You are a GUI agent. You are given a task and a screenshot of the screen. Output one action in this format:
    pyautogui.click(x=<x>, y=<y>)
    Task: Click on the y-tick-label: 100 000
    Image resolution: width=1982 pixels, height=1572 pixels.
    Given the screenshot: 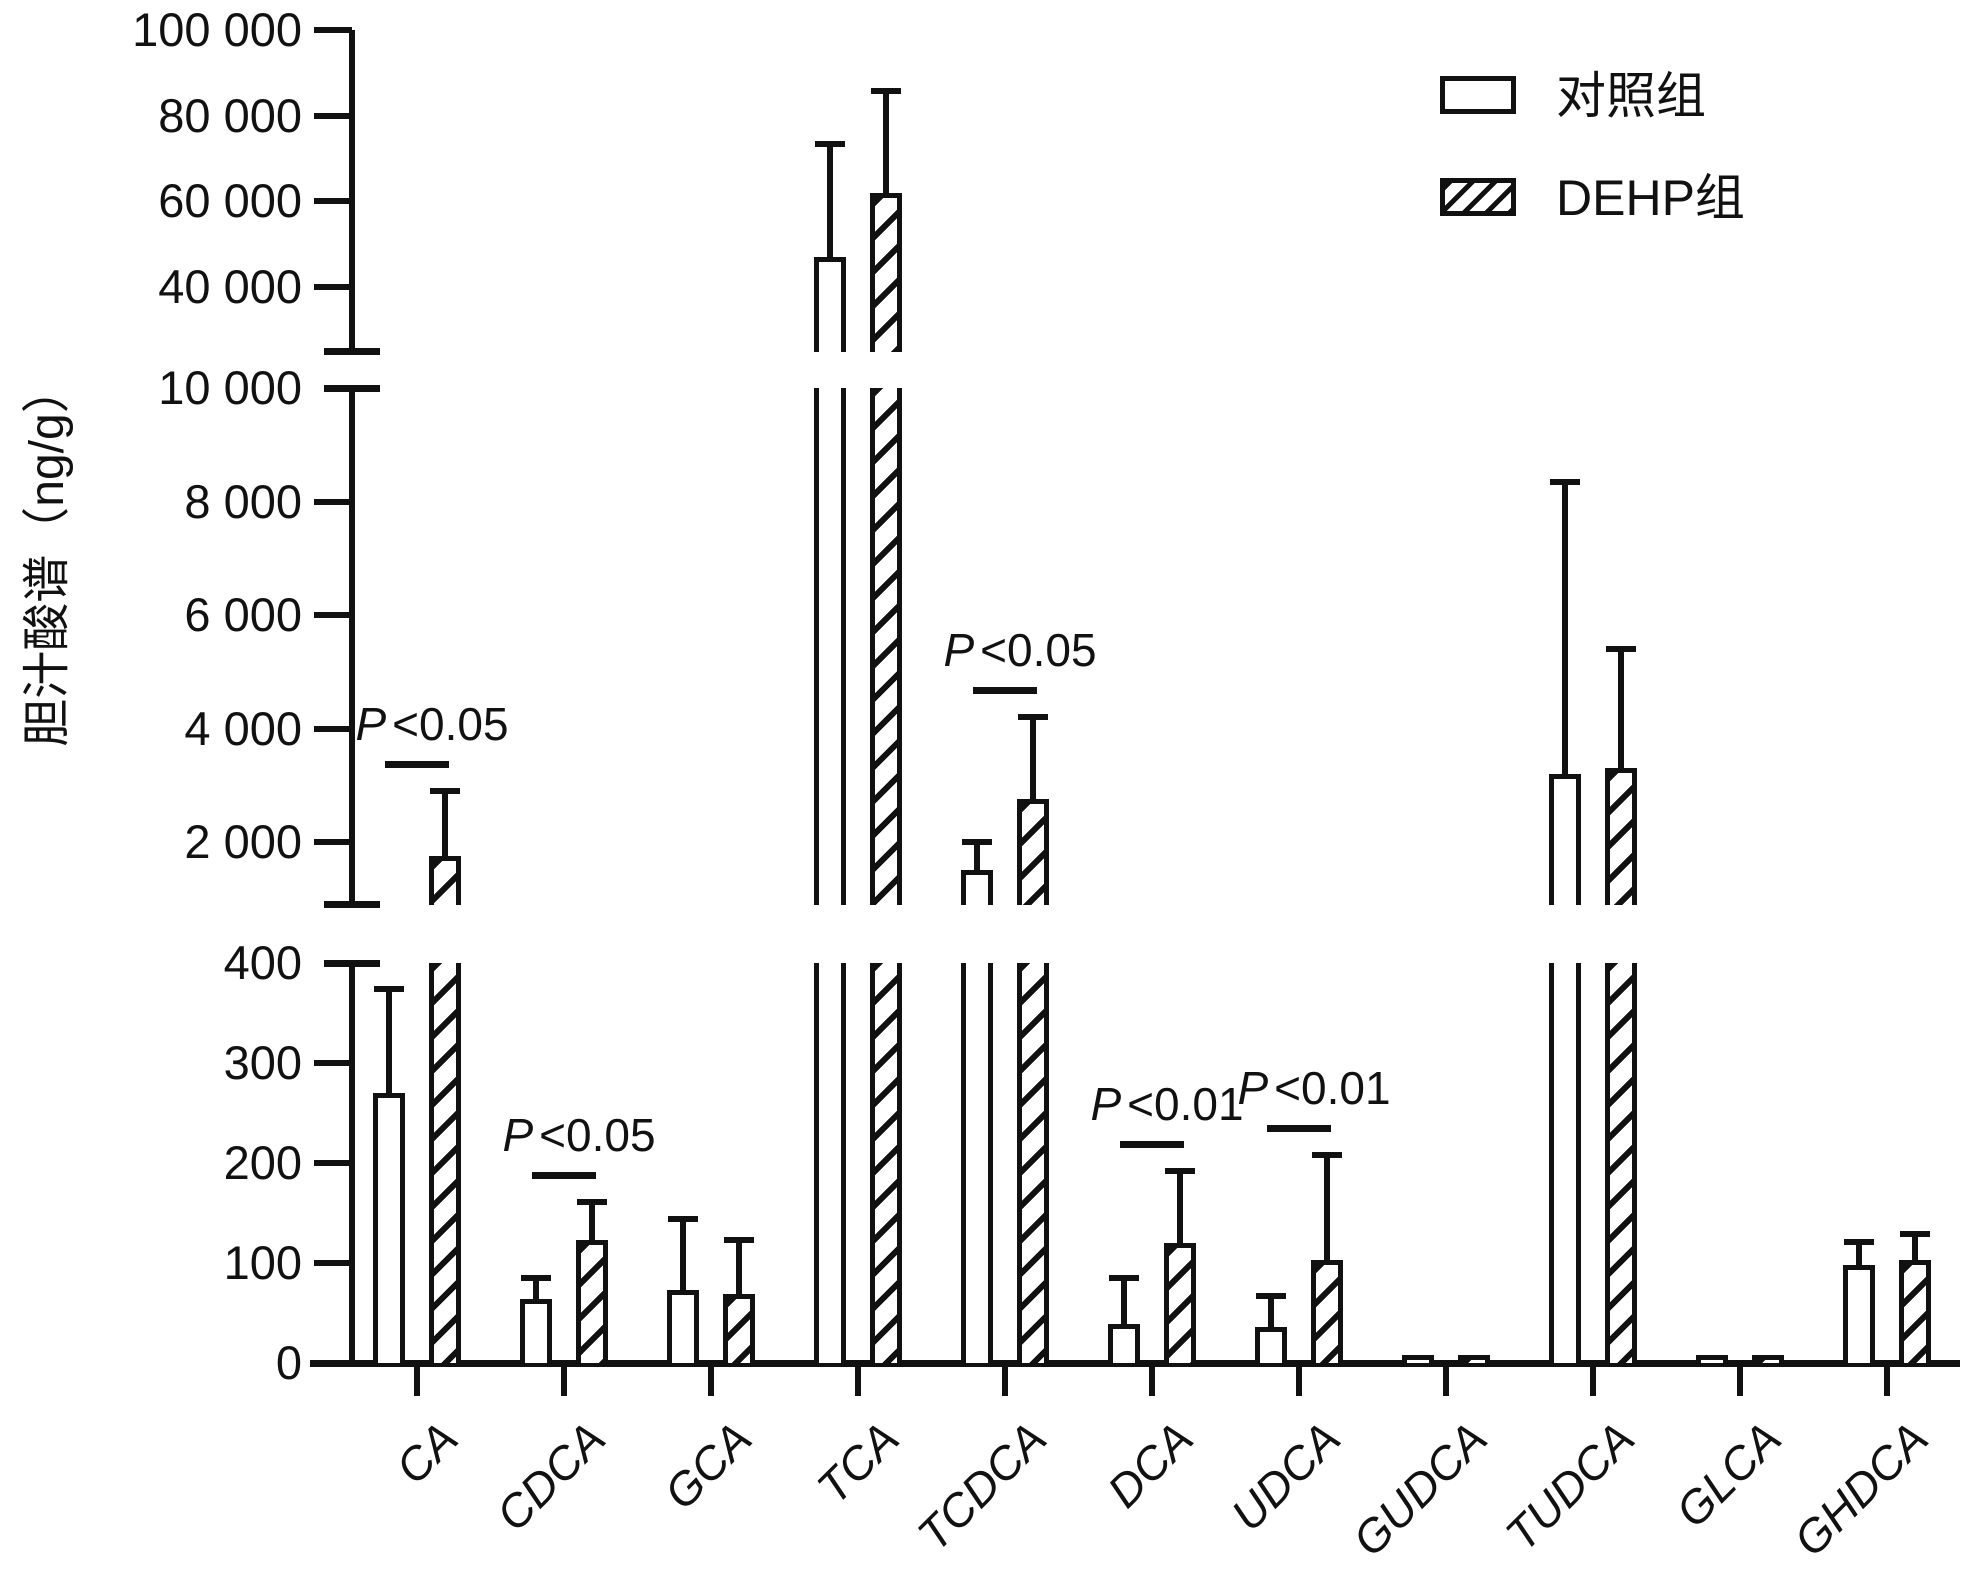 What is the action you would take?
    pyautogui.click(x=217, y=29)
    